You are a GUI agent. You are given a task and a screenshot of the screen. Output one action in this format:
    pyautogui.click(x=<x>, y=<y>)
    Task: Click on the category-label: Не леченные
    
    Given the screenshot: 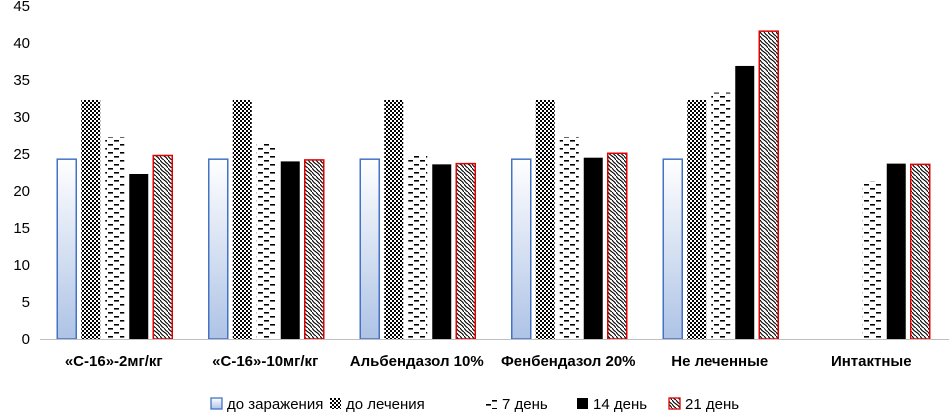 What is the action you would take?
    pyautogui.click(x=719, y=361)
    